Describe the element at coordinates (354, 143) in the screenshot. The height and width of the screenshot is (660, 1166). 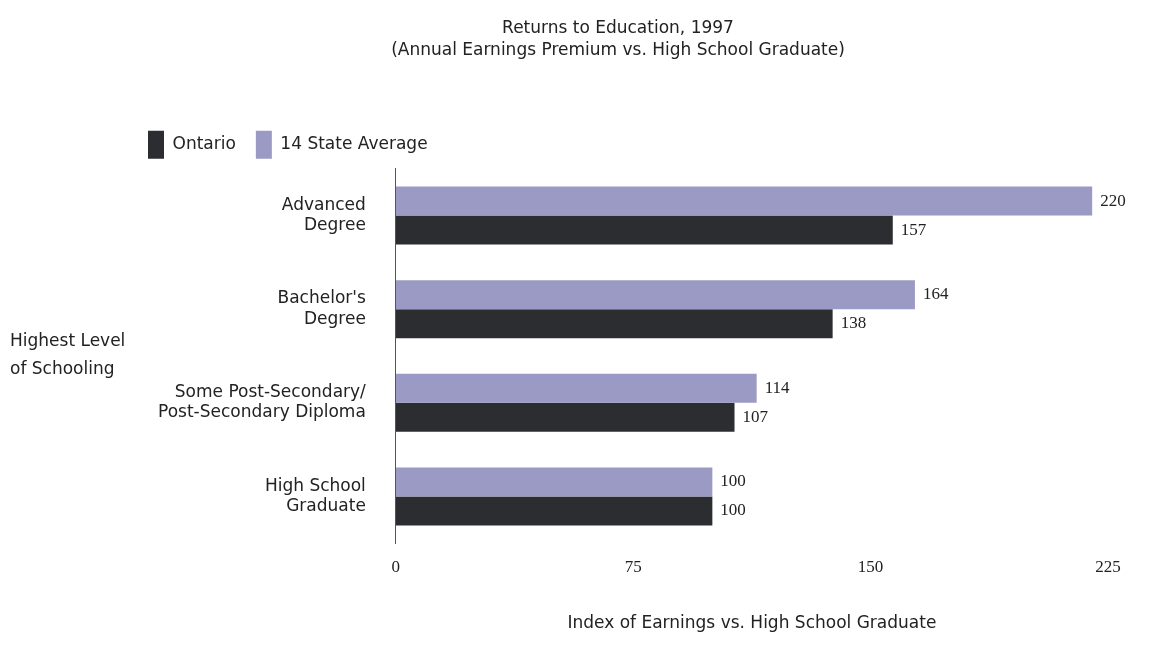
I see `legend-label: 14 State Average` at that location.